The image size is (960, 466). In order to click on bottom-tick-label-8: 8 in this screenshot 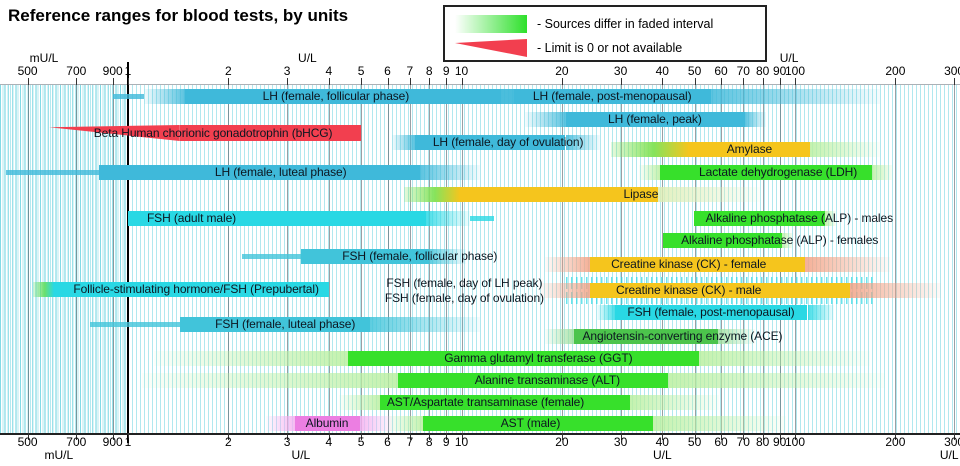, I will do `click(429, 442)`.